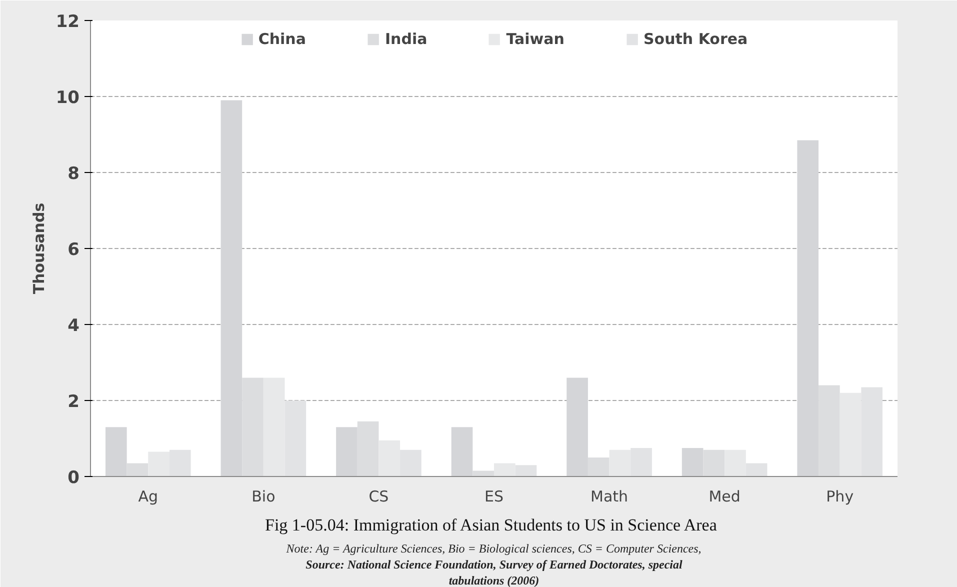  Describe the element at coordinates (74, 174) in the screenshot. I see `y-tick-label: 8` at that location.